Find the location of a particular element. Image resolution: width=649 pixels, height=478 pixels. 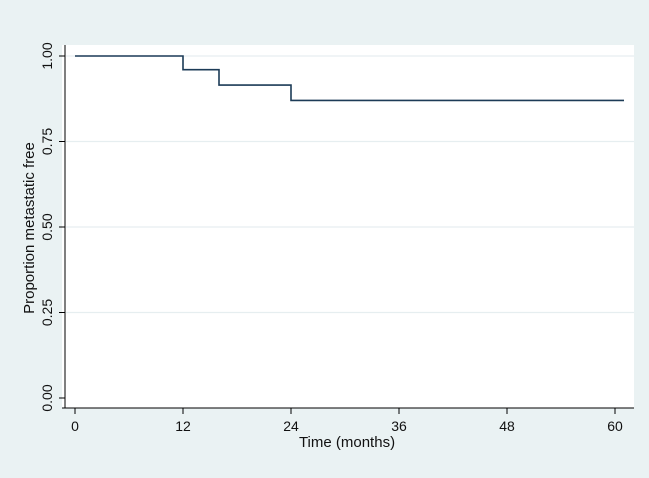

x-tick-label: 60 is located at coordinates (615, 426).